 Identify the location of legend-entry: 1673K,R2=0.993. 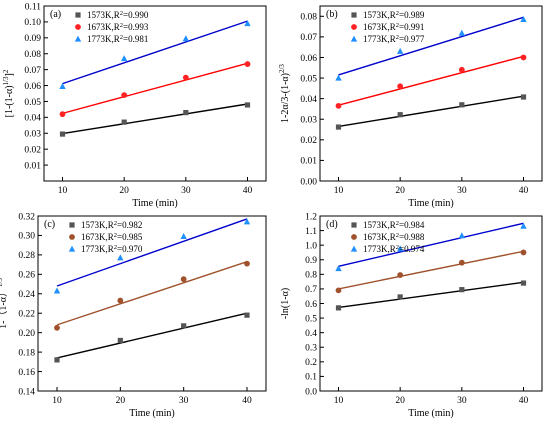
(118, 27).